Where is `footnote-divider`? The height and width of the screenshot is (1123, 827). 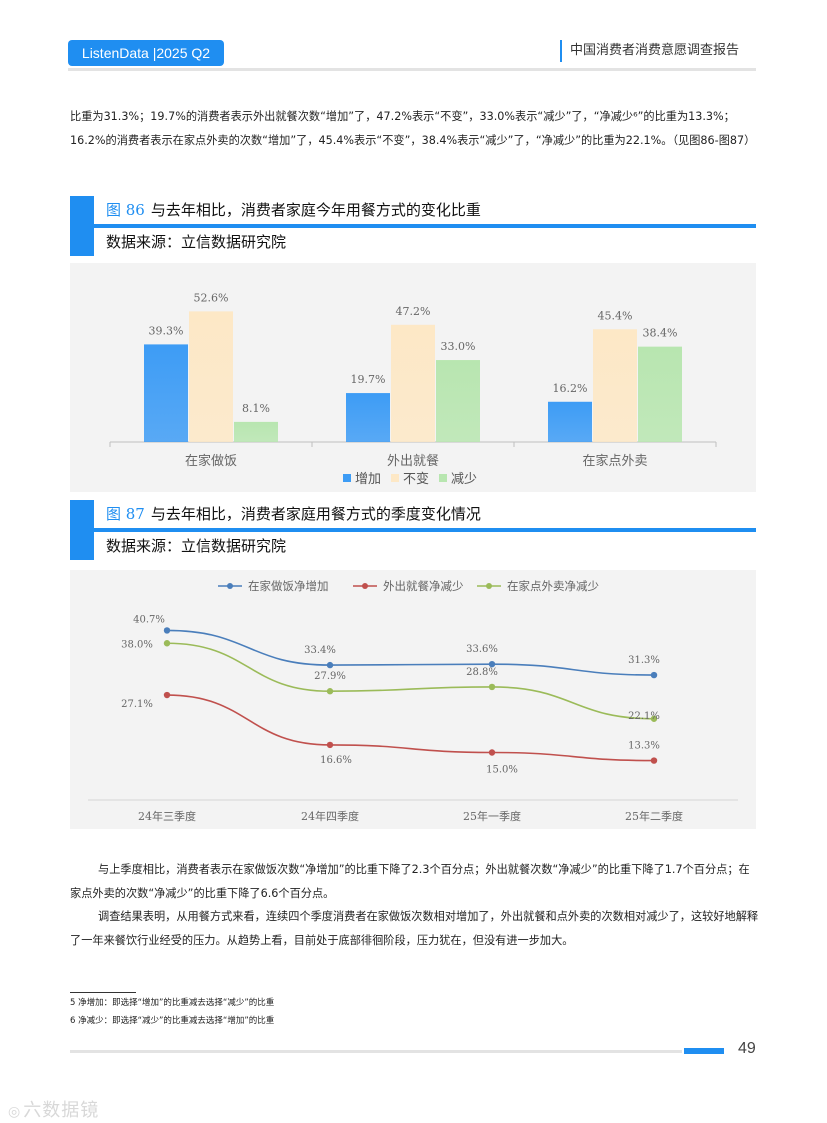 footnote-divider is located at coordinates (103, 992).